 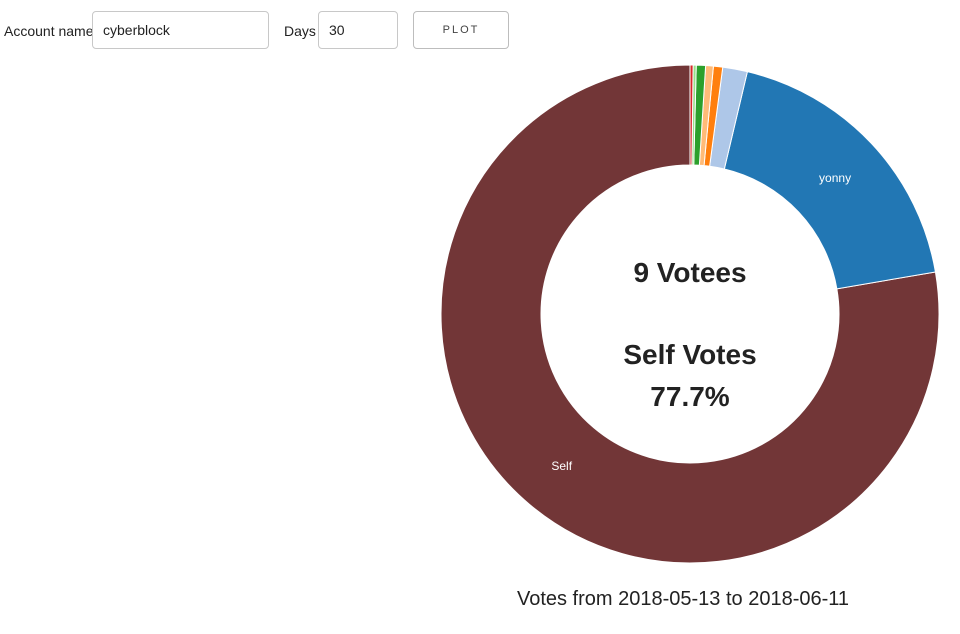 I want to click on plot-form: Account name Days PLOT, so click(x=480, y=30).